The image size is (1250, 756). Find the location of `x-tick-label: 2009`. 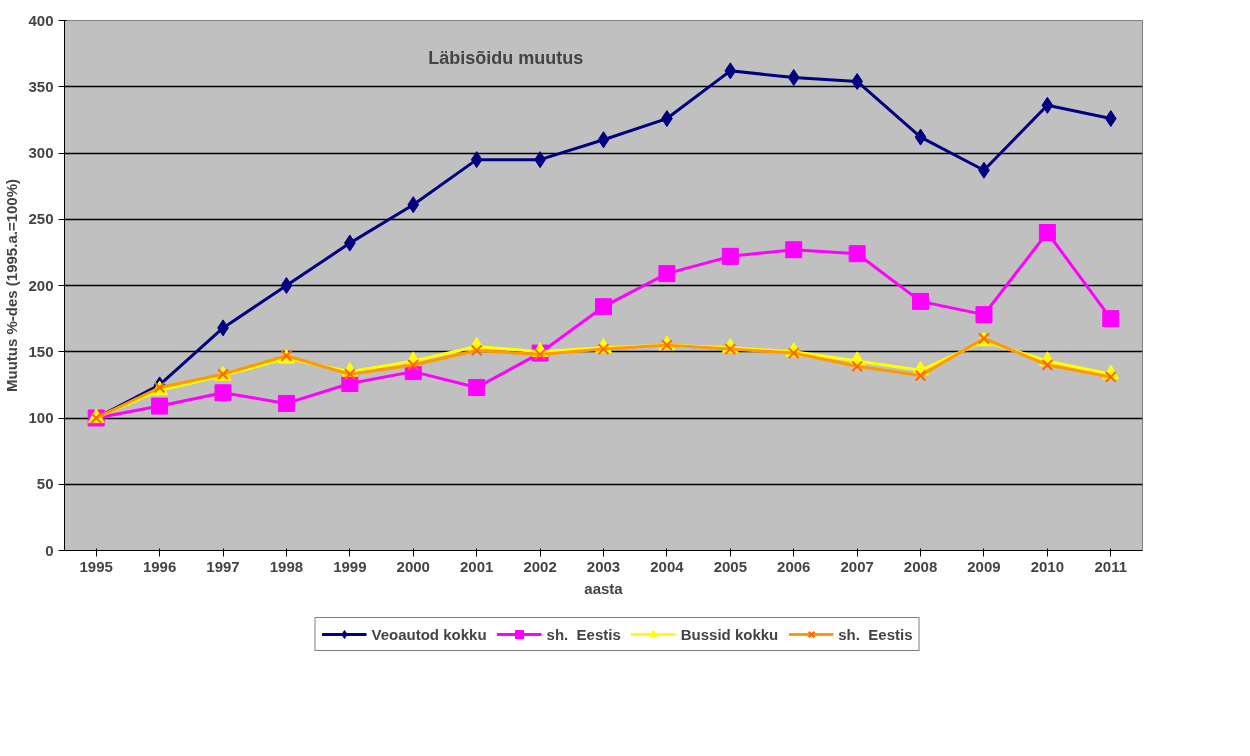

x-tick-label: 2009 is located at coordinates (984, 566).